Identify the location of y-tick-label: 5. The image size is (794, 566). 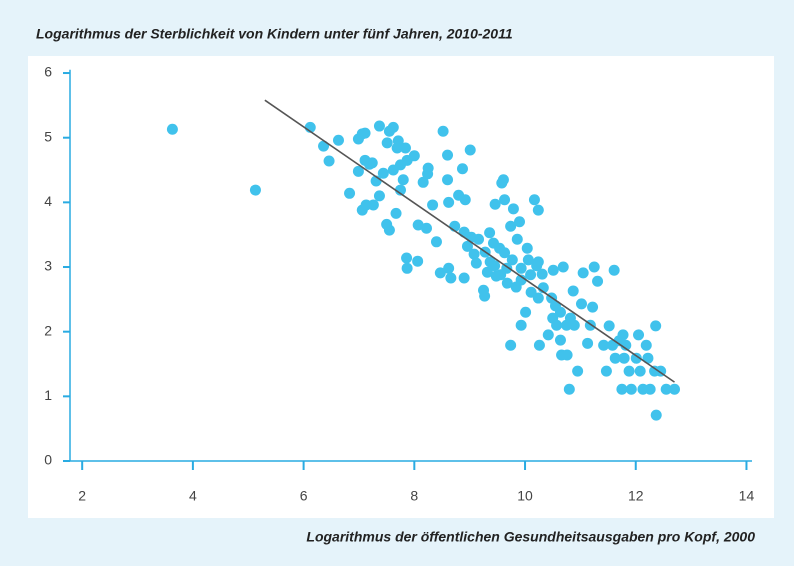
(48, 136).